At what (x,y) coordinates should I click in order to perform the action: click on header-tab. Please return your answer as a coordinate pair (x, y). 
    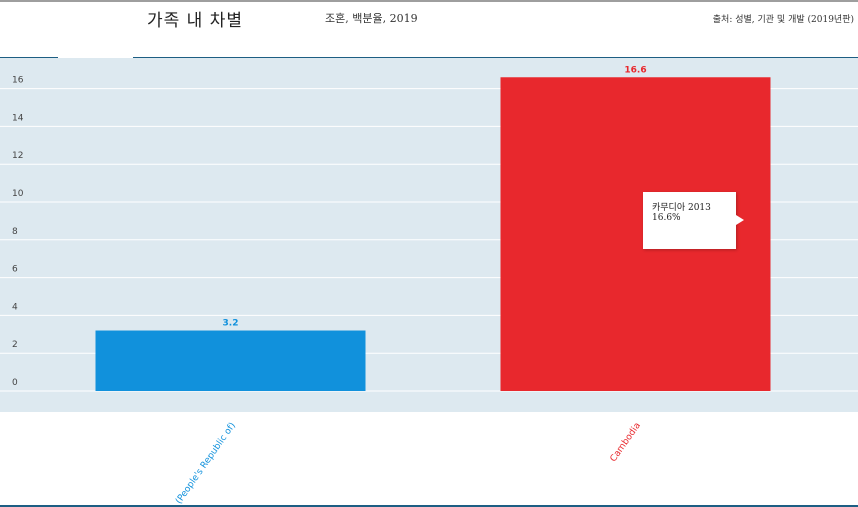
    Looking at the image, I should click on (95, 57).